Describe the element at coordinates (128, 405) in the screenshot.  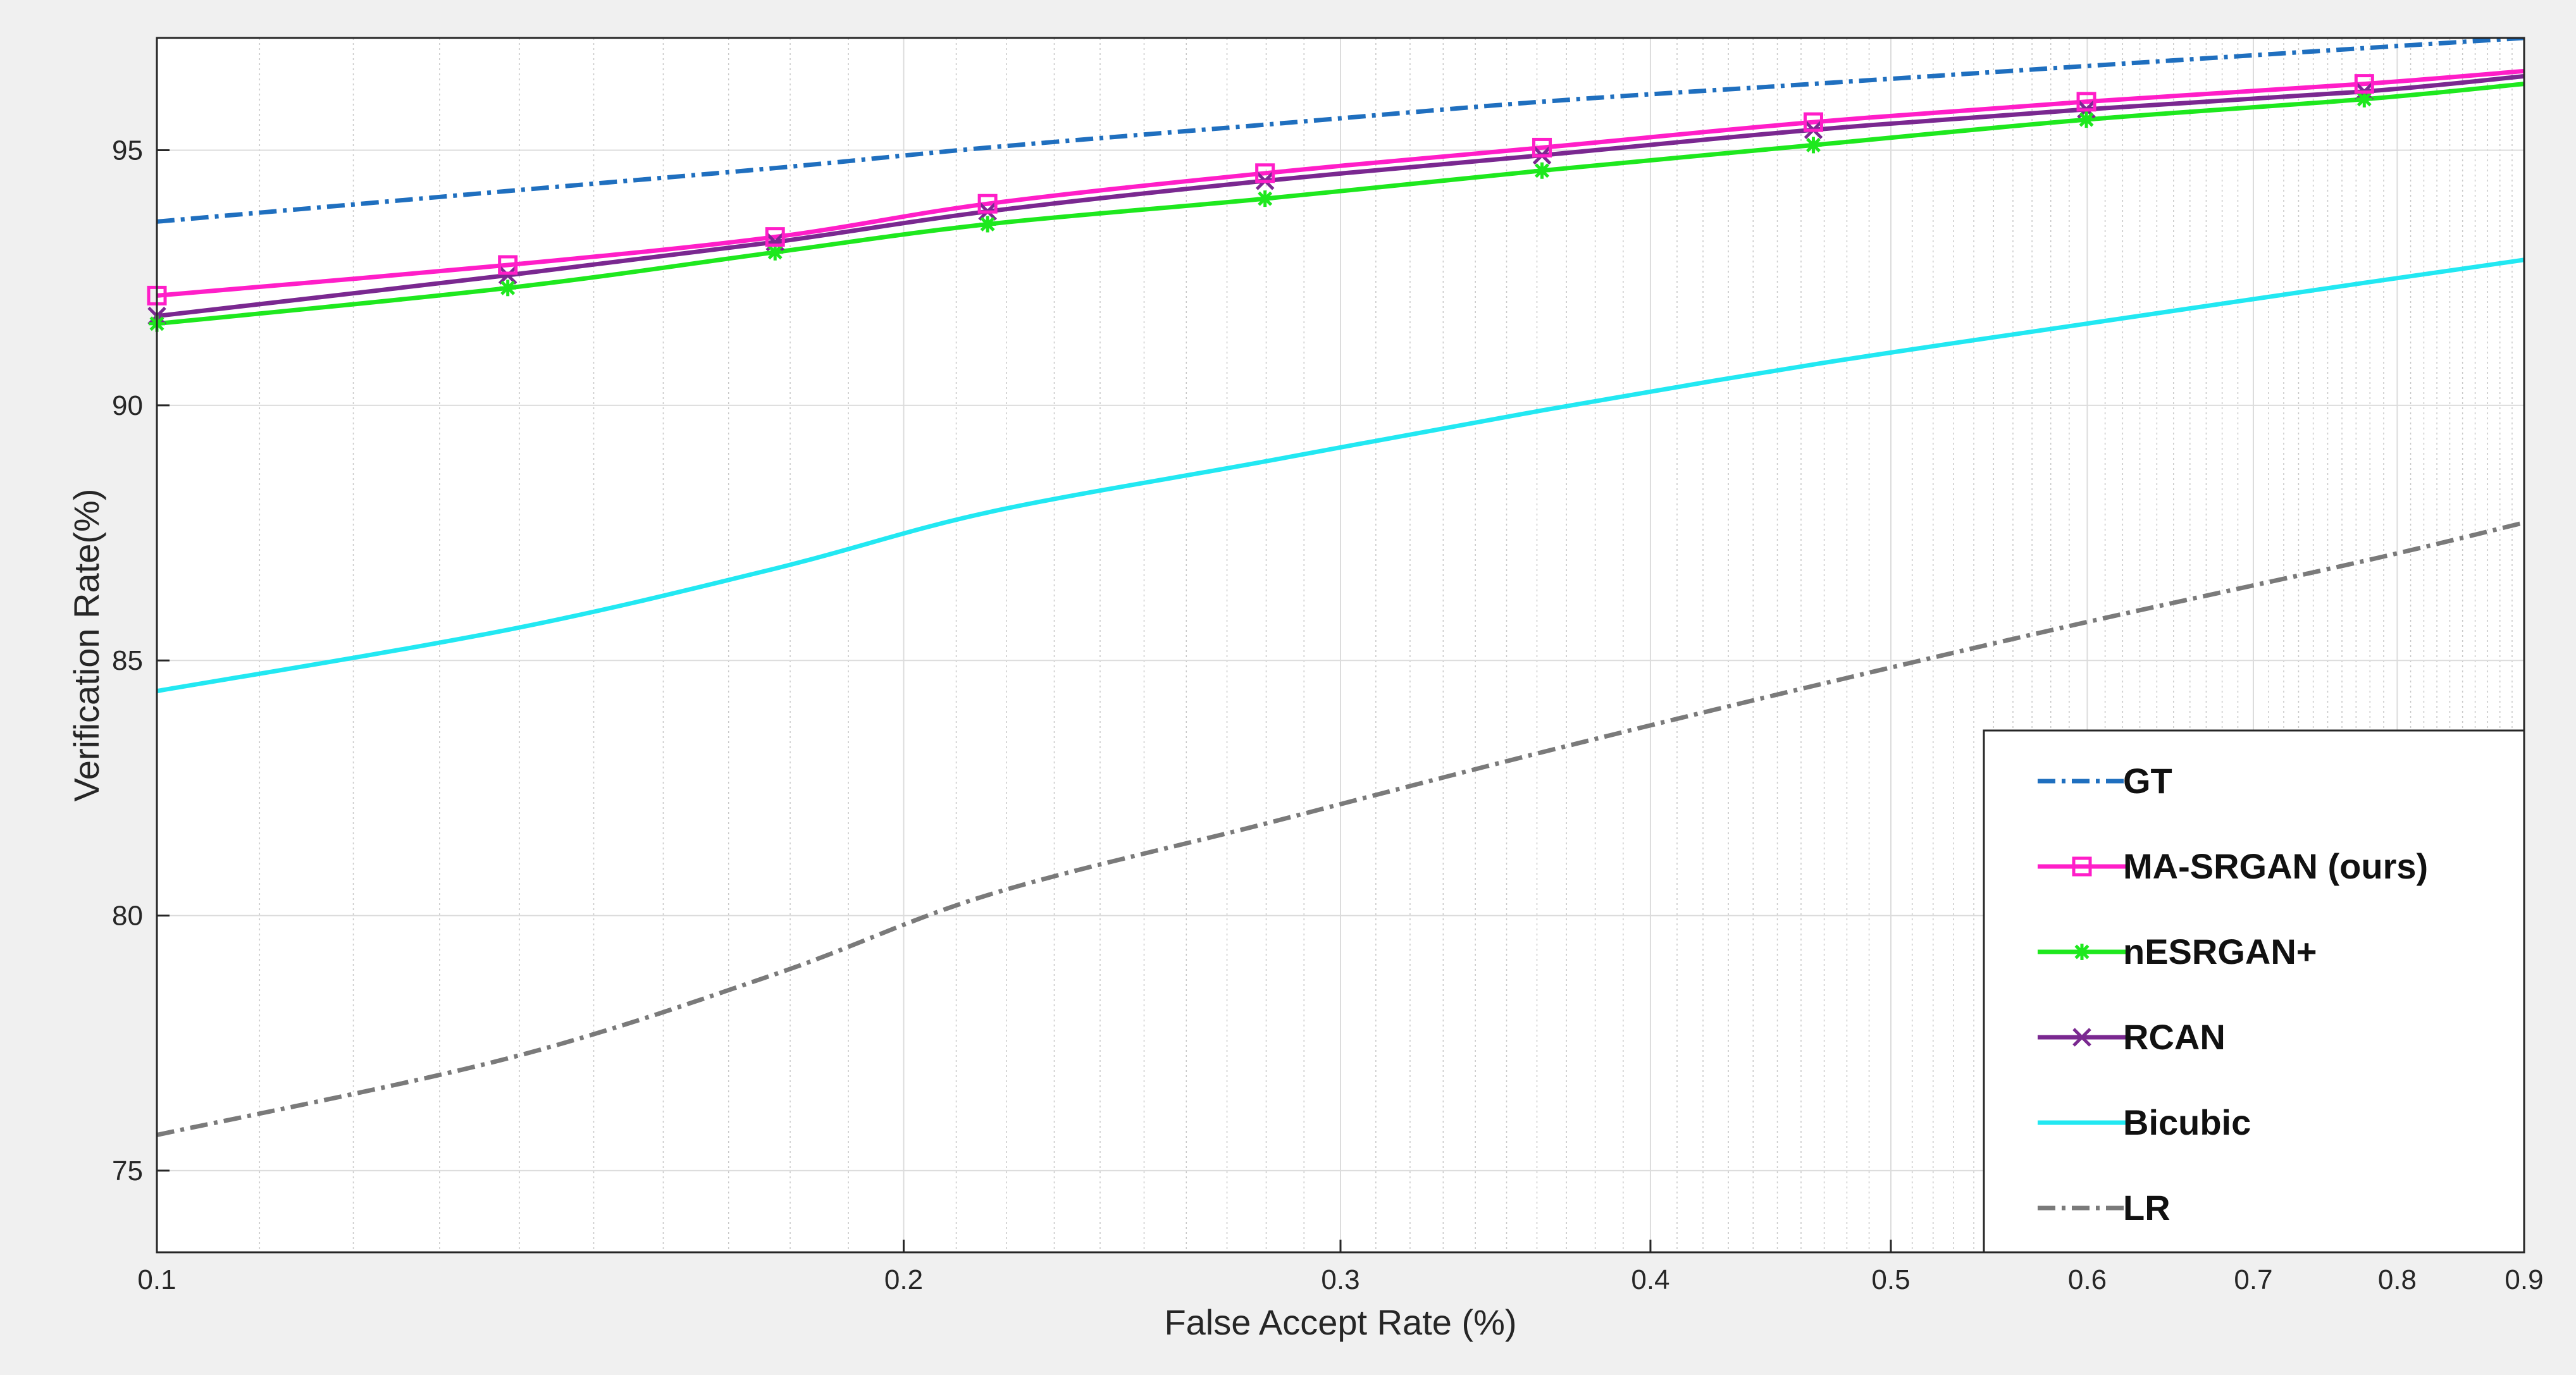
I see `y-tick-label: 90` at that location.